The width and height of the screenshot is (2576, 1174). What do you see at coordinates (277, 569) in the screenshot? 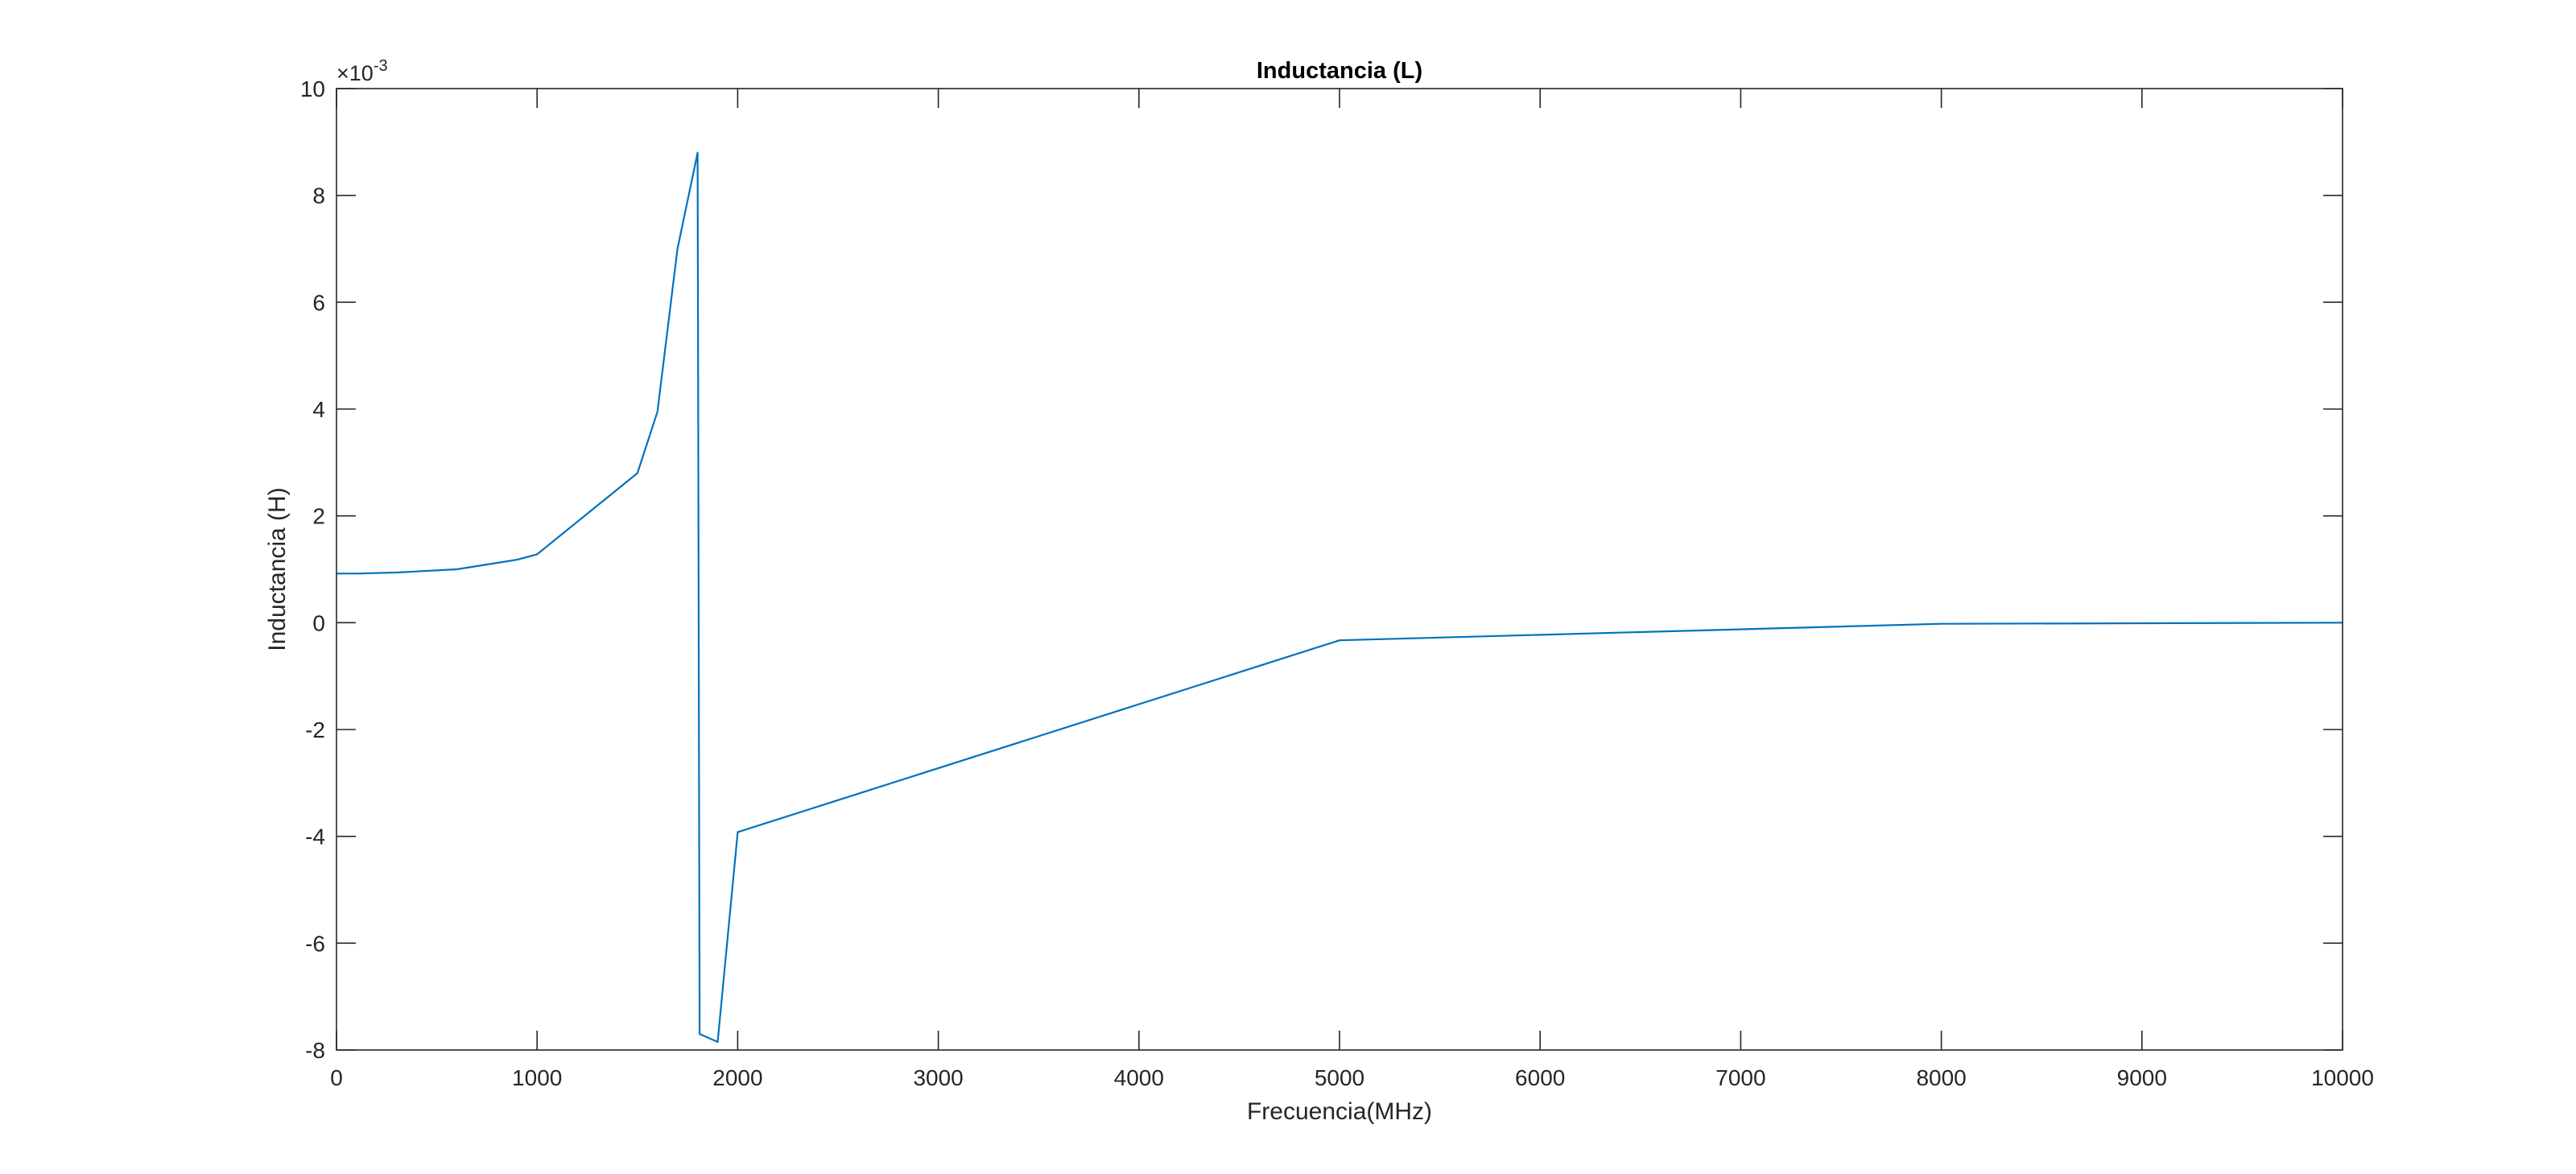
I see `y-axis-label: Inductancia (H)` at bounding box center [277, 569].